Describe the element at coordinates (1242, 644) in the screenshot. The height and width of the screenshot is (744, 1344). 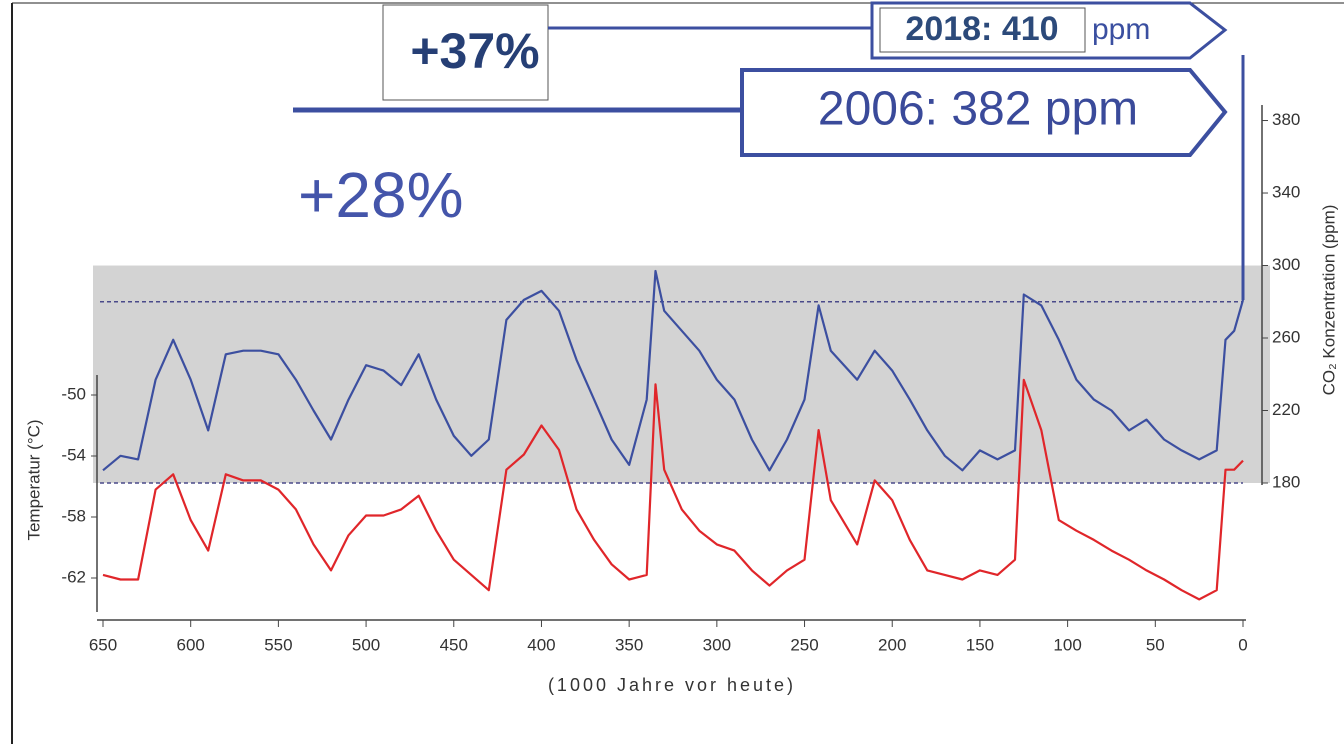
I see `x-tick-label: 0` at that location.